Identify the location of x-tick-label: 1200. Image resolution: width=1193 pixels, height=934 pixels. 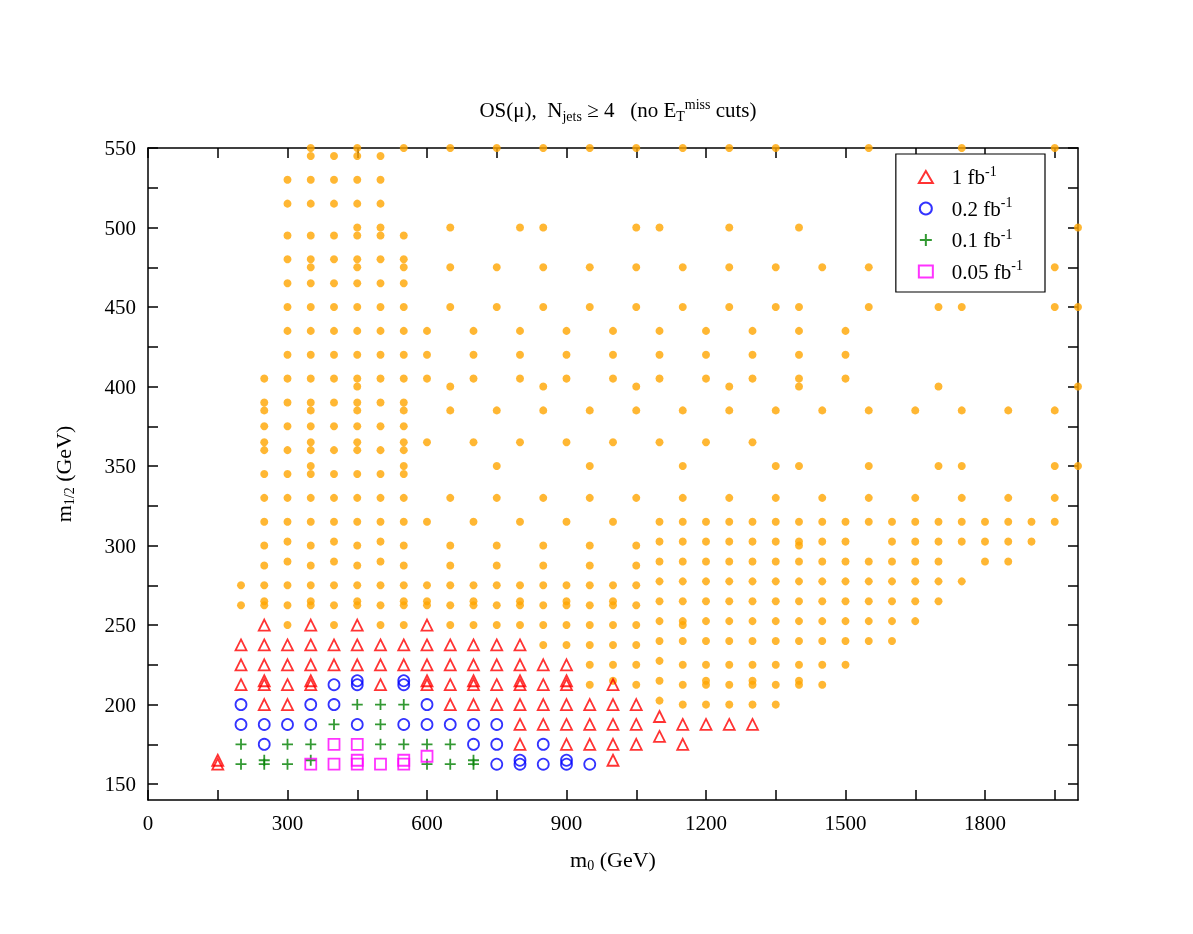
(706, 822).